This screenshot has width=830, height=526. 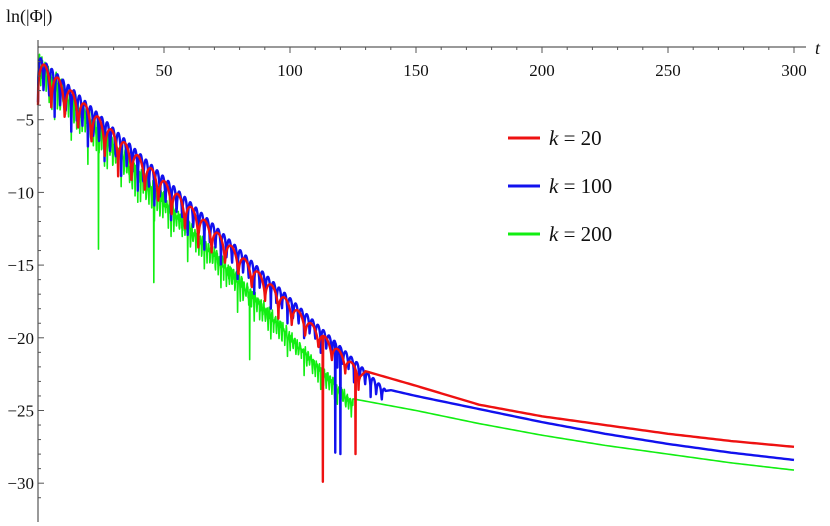 I want to click on y-tick-label: −25, so click(x=20, y=410).